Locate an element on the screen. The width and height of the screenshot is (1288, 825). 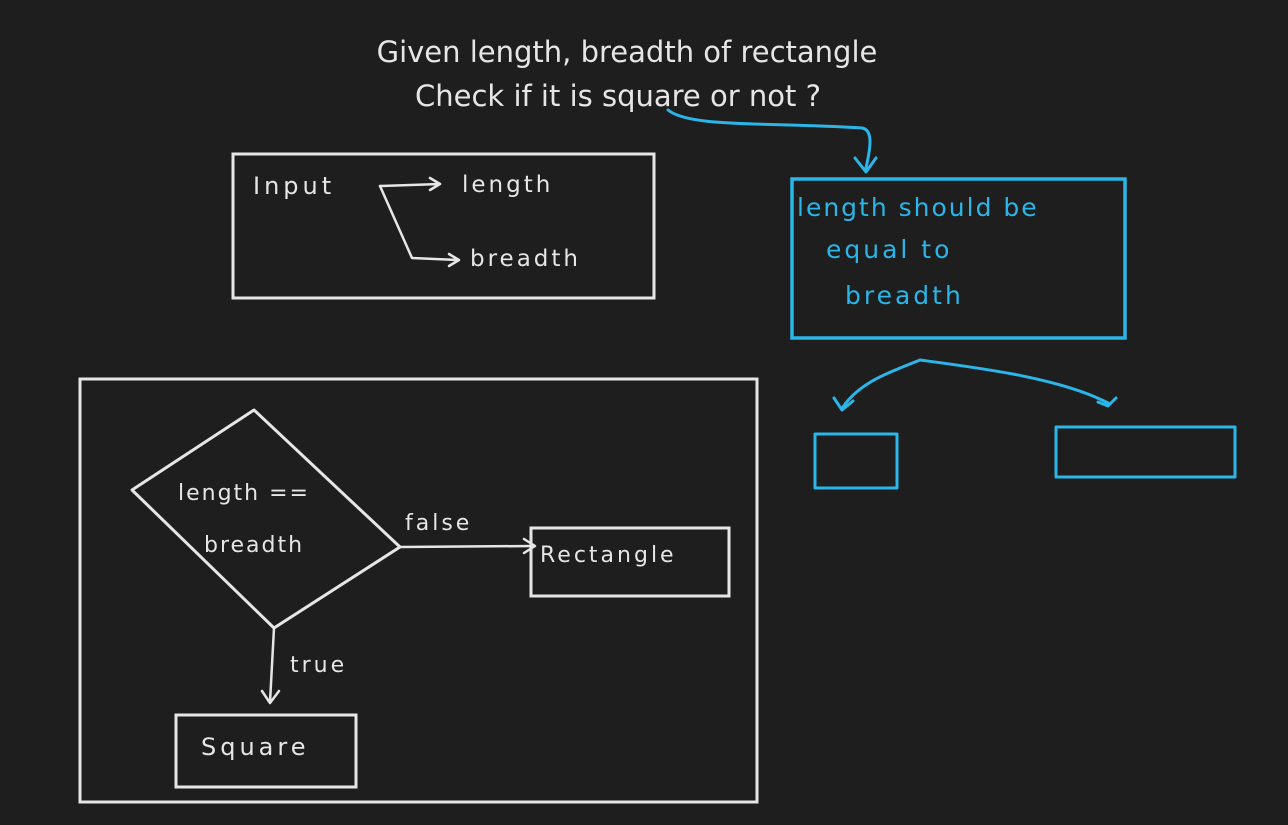
arrow-to-length-head is located at coordinates (435, 184).